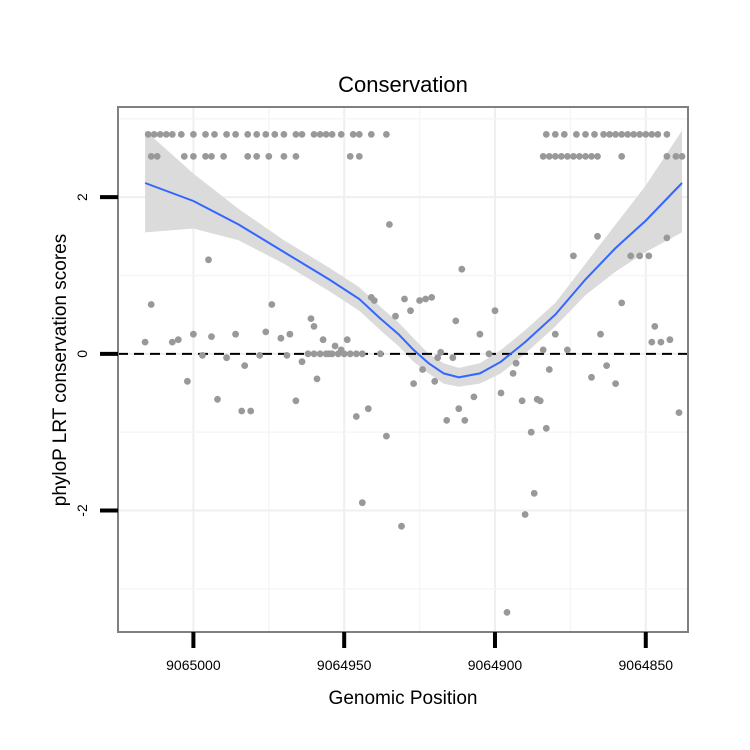 The image size is (750, 750). I want to click on y-tick-label: -2, so click(82, 510).